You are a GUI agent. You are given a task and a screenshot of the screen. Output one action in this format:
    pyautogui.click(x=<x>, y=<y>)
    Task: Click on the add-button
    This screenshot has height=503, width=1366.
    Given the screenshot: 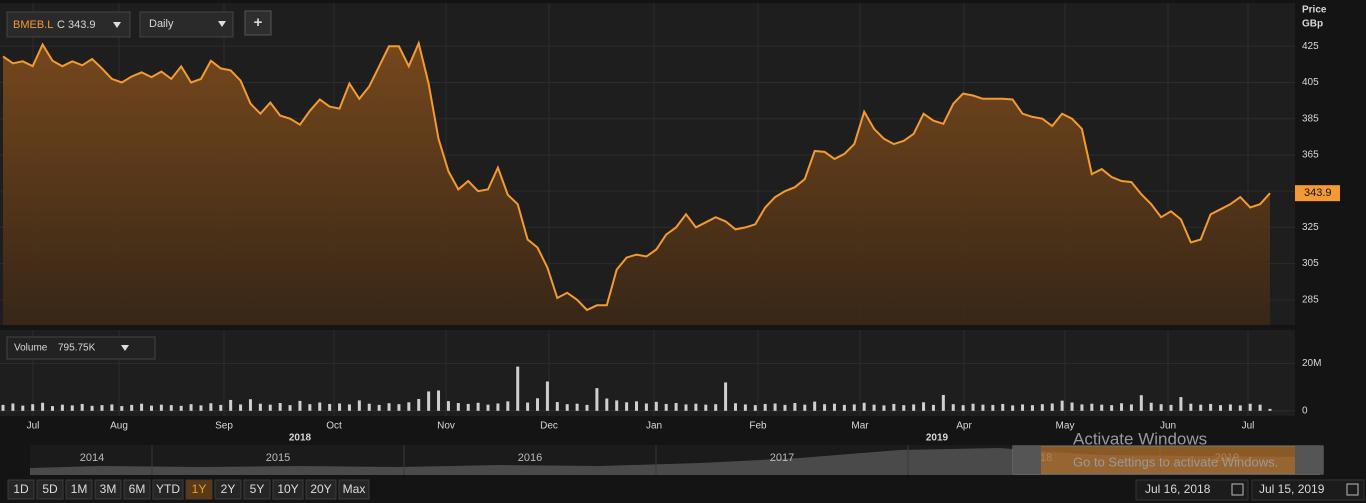 What is the action you would take?
    pyautogui.click(x=258, y=23)
    